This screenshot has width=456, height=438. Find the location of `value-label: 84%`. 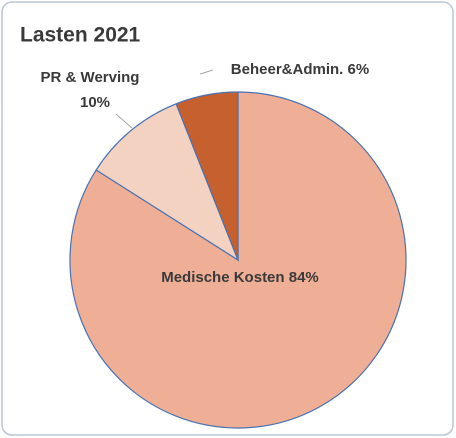

value-label: 84% is located at coordinates (304, 277).